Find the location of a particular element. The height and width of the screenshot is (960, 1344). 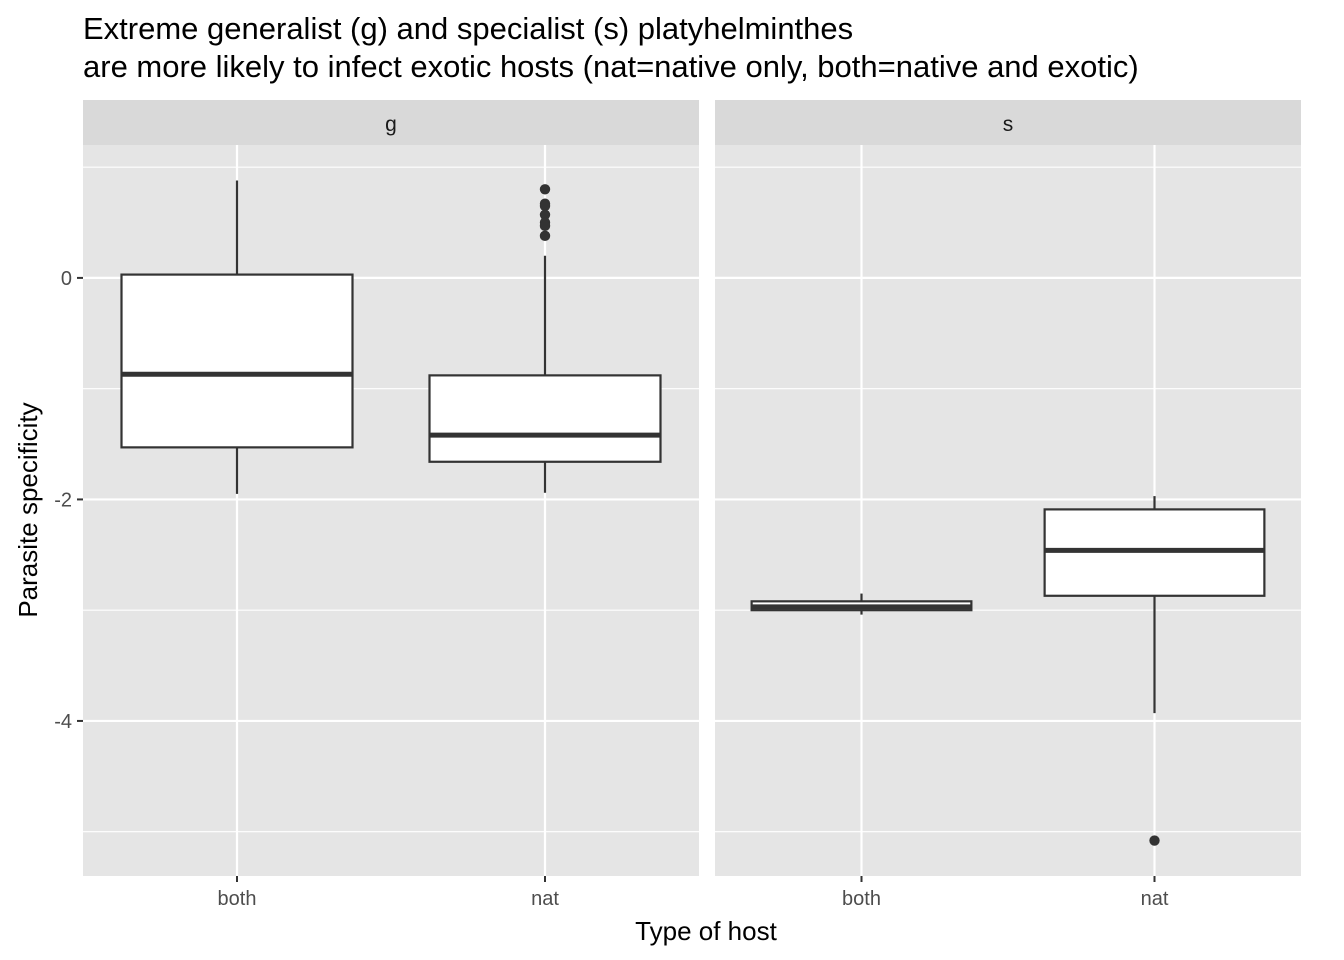

y-tick-label: -4 is located at coordinates (63, 722).